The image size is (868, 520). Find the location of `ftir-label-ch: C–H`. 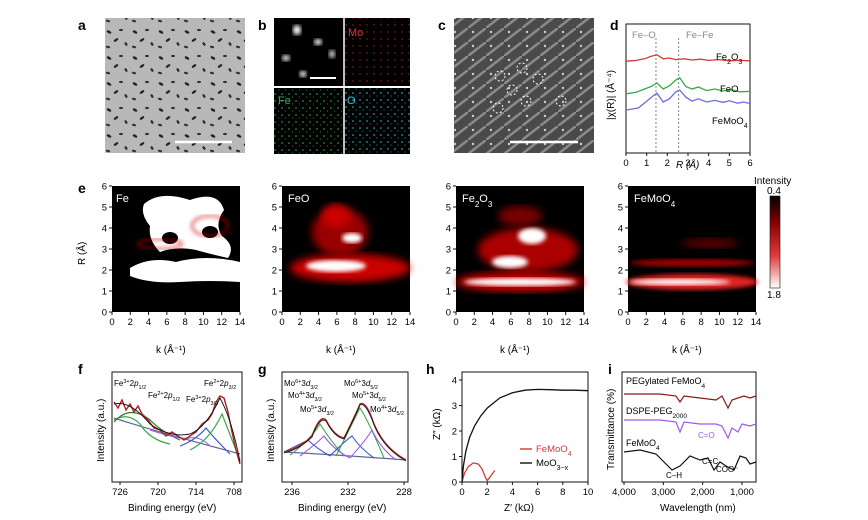

ftir-label-ch: C–H is located at coordinates (674, 475).